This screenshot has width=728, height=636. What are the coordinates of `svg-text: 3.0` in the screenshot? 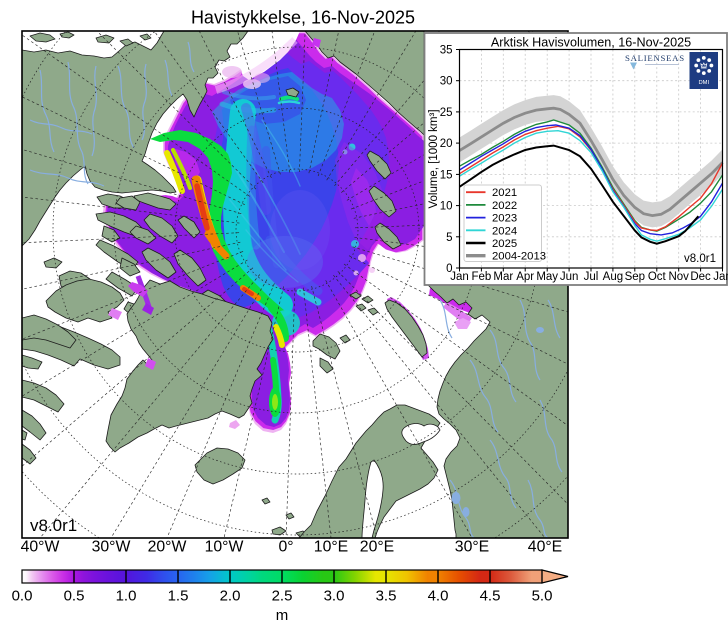 It's located at (334, 596).